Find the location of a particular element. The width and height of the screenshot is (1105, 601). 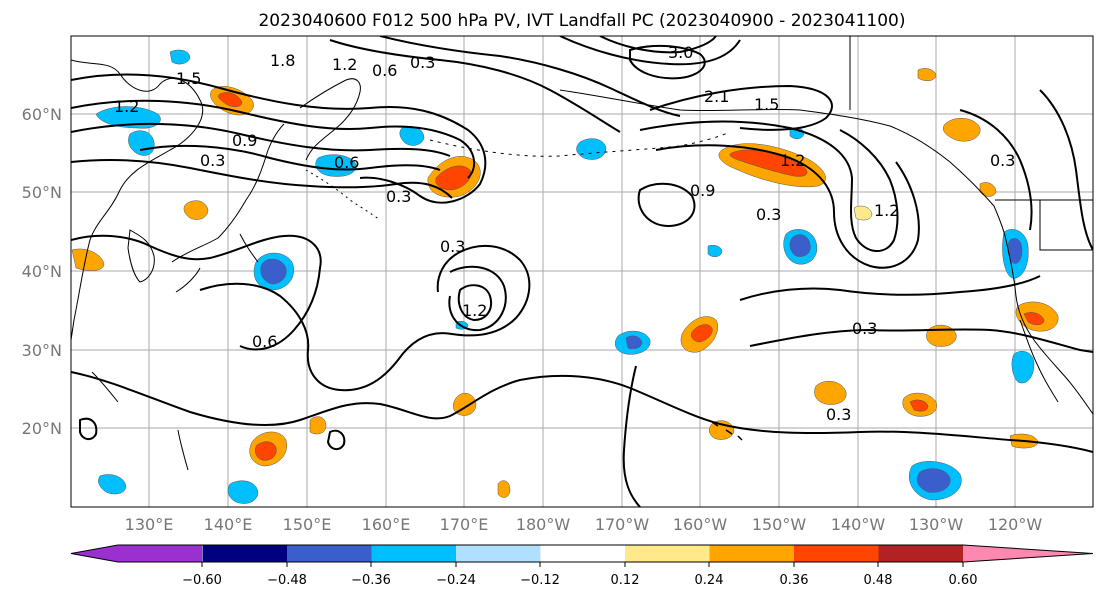

latitude-labels: 60°N 50°N 40°N 30°N 20°N is located at coordinates (42, 271).